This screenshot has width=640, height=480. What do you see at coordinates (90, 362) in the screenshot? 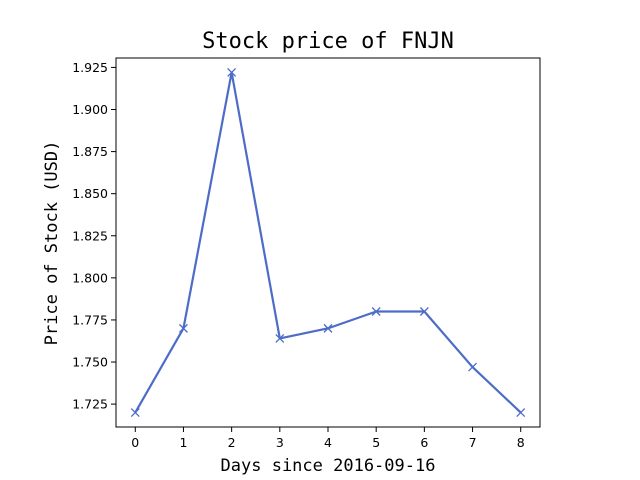
I see `y-tick-label: 1.750` at bounding box center [90, 362].